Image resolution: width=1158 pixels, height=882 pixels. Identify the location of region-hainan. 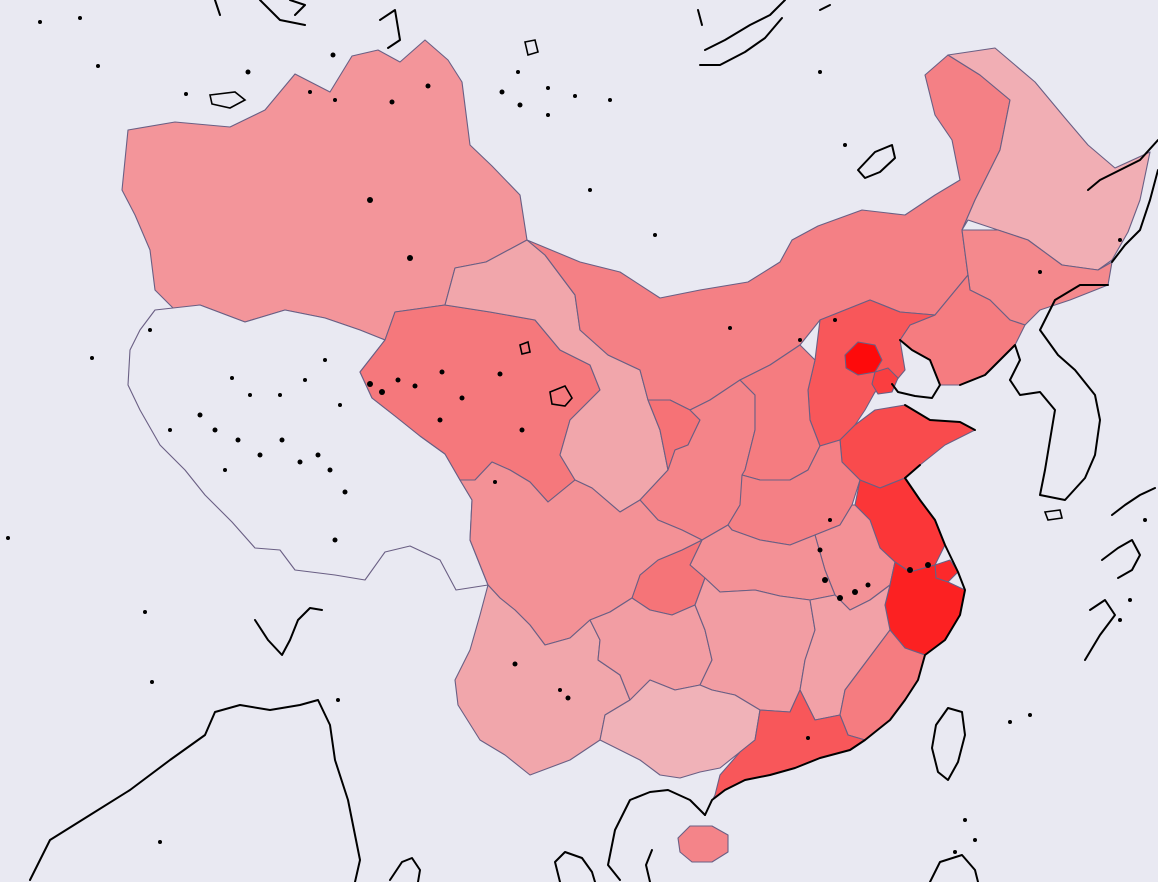
(703, 844).